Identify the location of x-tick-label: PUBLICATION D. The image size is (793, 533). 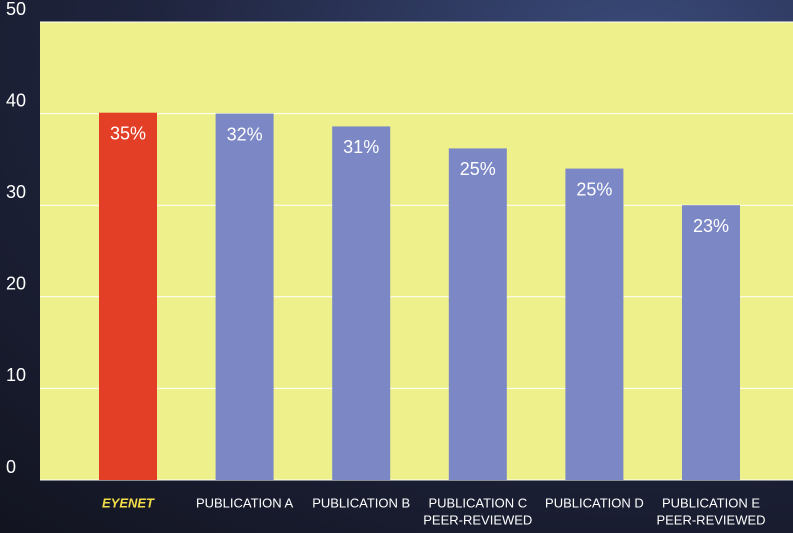
(594, 502).